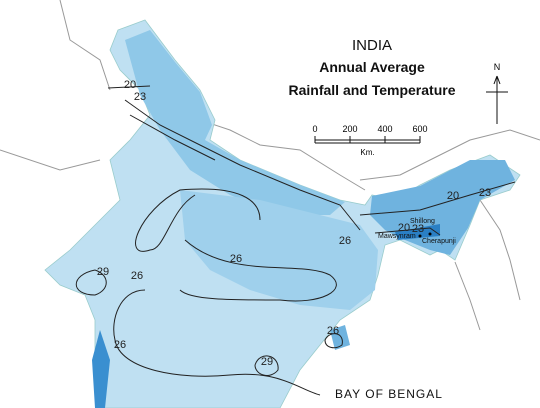  What do you see at coordinates (367, 152) in the screenshot?
I see `scale-unit: Km.` at bounding box center [367, 152].